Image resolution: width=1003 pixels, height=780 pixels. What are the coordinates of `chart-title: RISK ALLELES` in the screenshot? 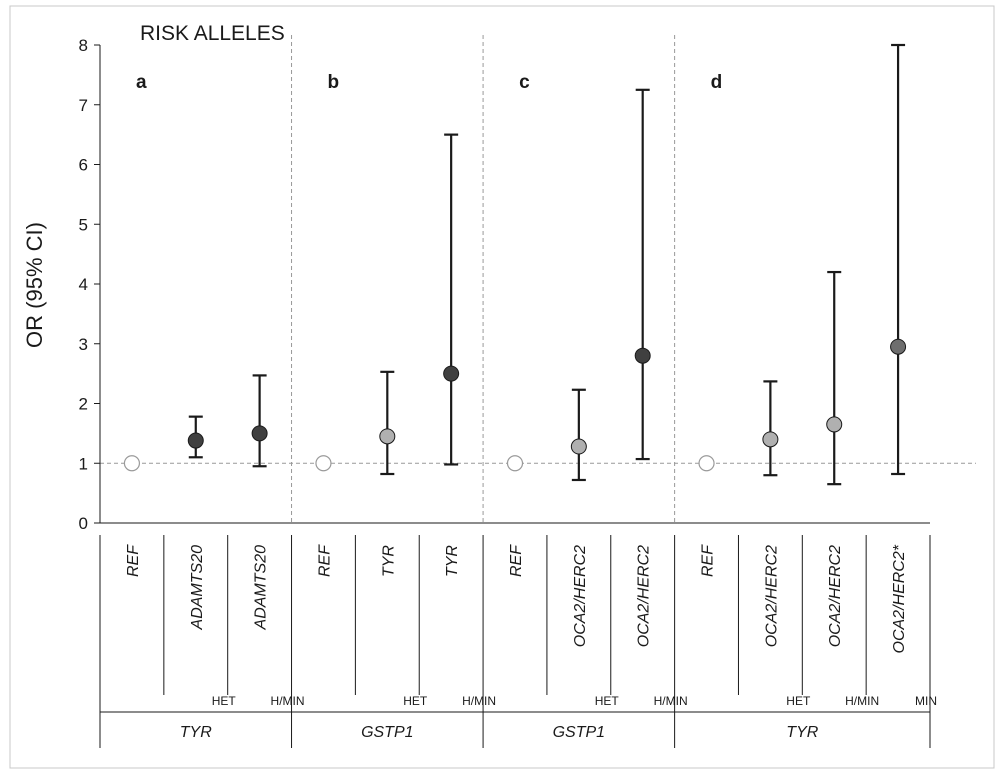 It's located at (212, 33).